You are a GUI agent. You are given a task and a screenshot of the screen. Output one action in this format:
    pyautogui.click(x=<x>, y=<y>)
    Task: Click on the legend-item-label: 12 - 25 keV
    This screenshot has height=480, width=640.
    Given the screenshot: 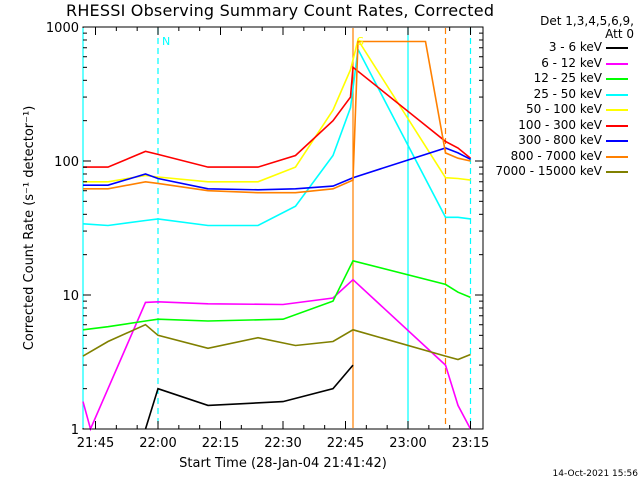 What is the action you would take?
    pyautogui.click(x=567, y=78)
    